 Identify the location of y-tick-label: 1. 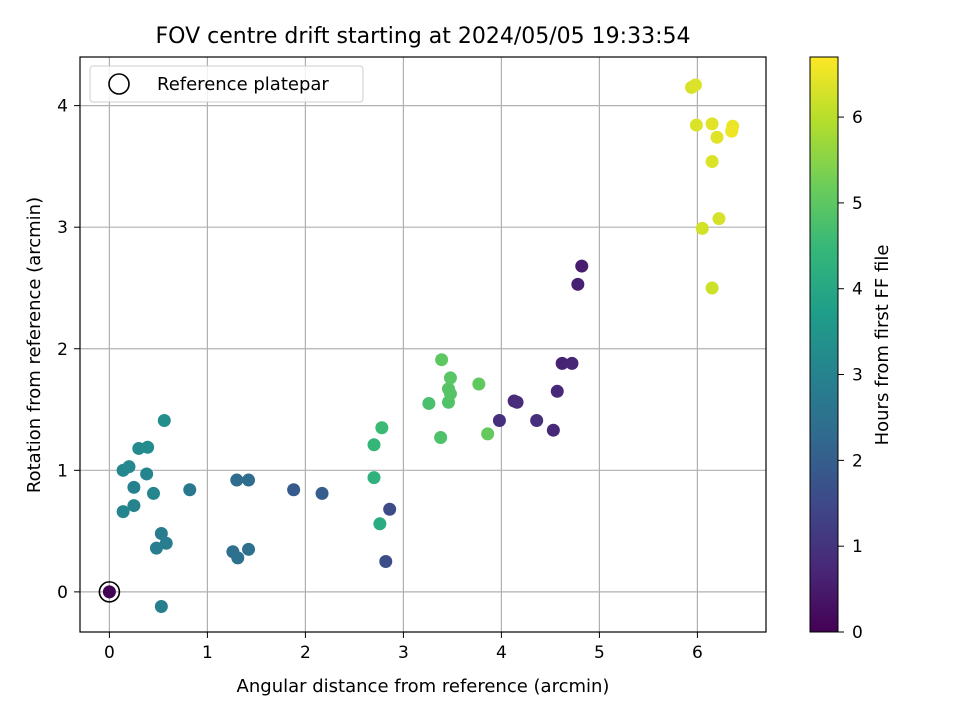
(62, 471).